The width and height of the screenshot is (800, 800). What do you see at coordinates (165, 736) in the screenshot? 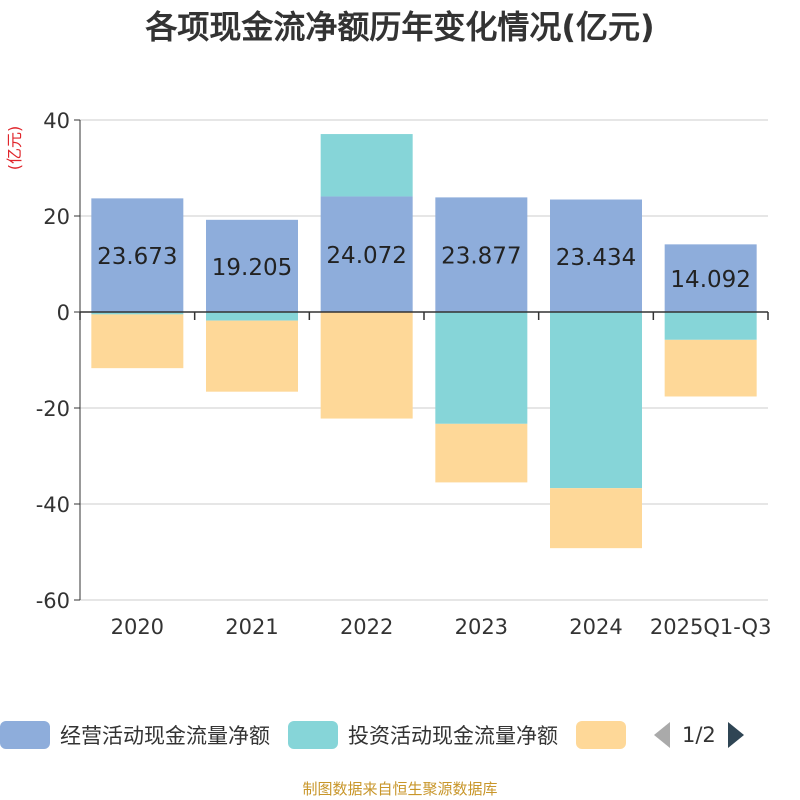
I see `legend-label-operating: 经营活动现金流量净额` at bounding box center [165, 736].